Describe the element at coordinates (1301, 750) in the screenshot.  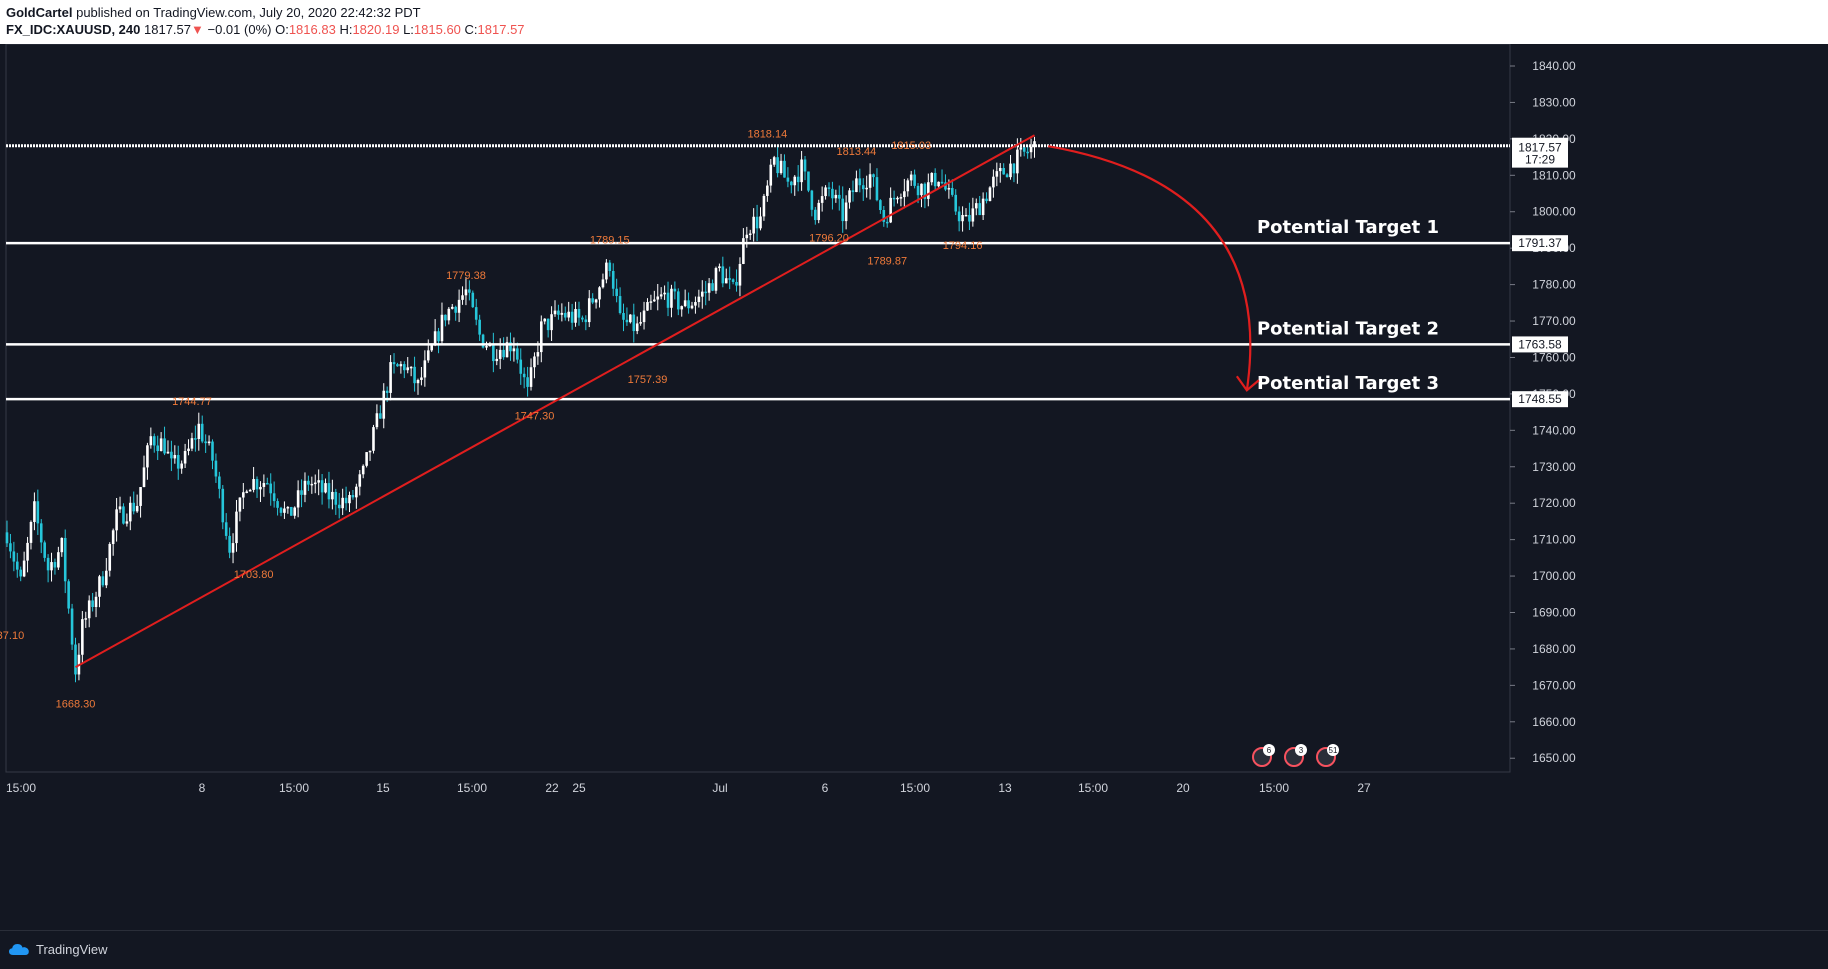
I see `event-count-label: 3` at that location.